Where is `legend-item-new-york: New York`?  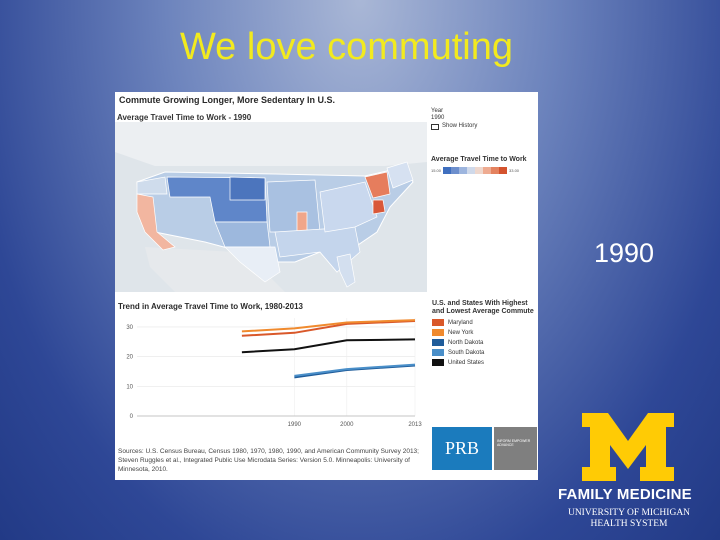 legend-item-new-york: New York is located at coordinates (484, 332).